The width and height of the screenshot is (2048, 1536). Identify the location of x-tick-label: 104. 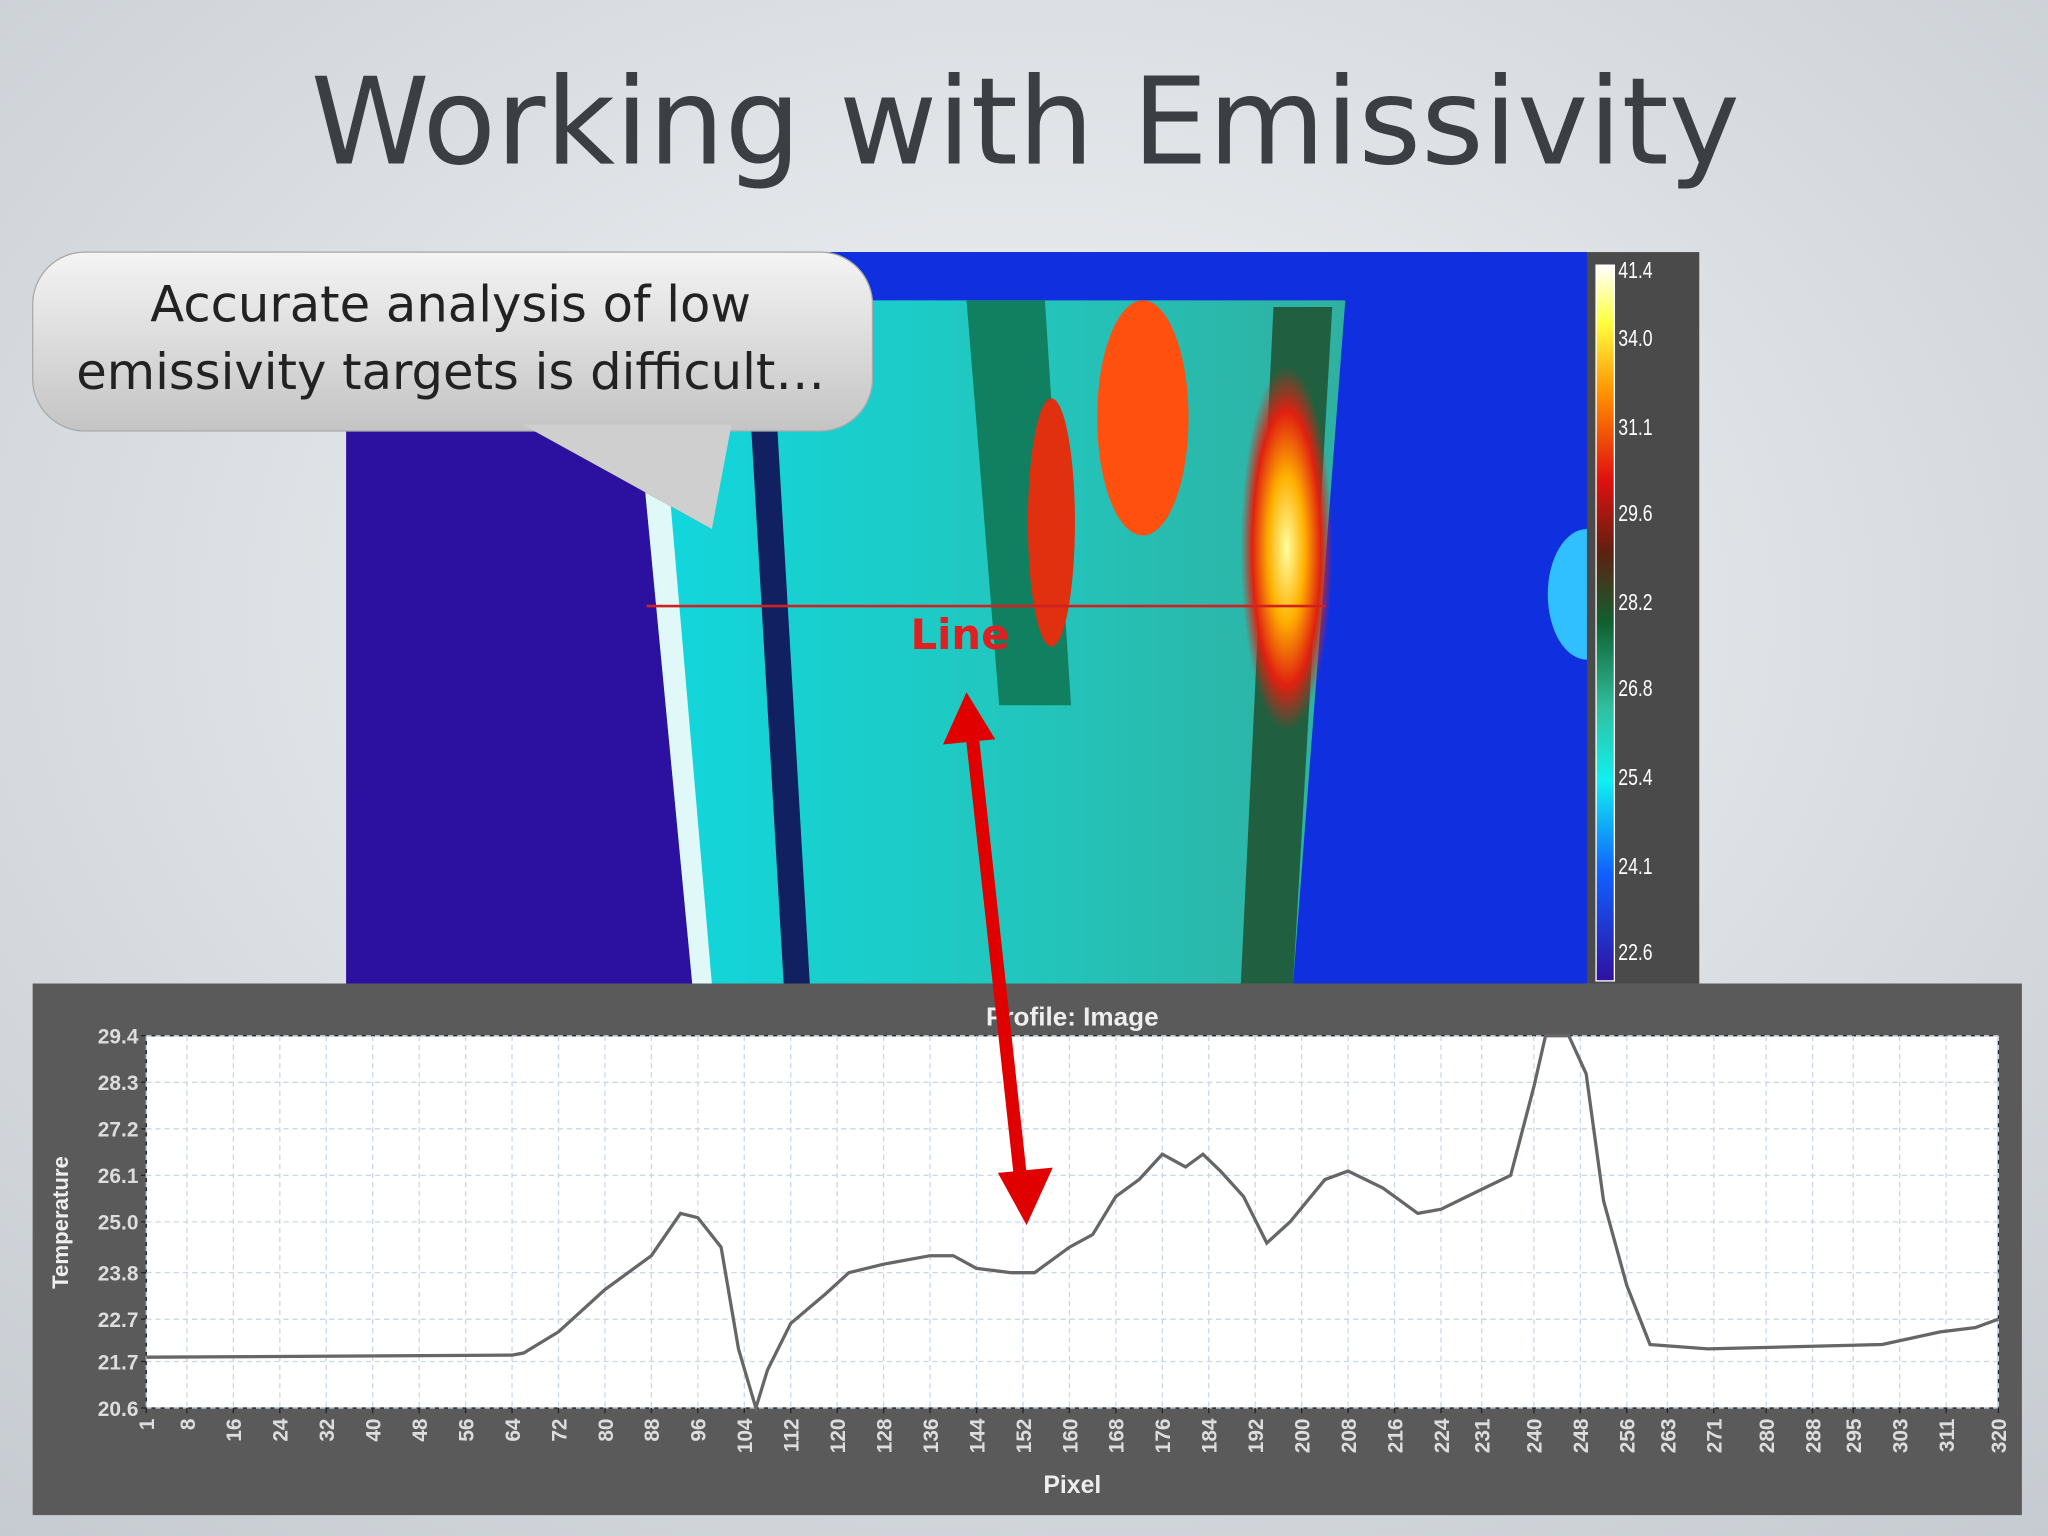
(745, 1435).